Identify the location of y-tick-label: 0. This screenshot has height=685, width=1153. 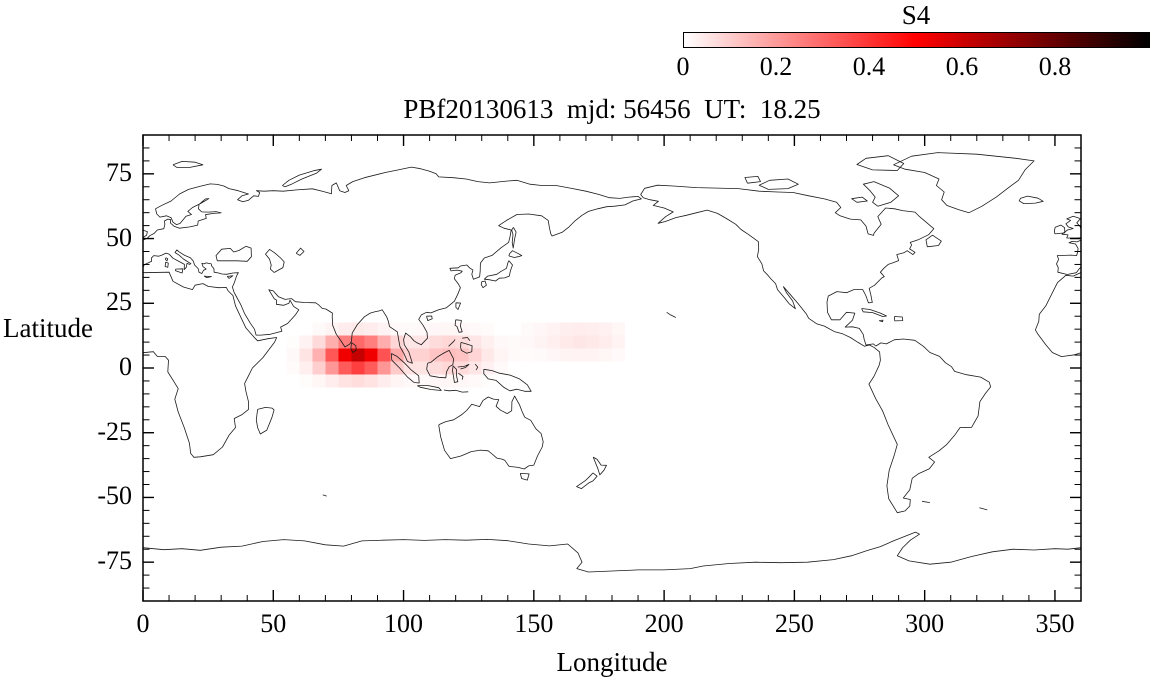
(125, 366).